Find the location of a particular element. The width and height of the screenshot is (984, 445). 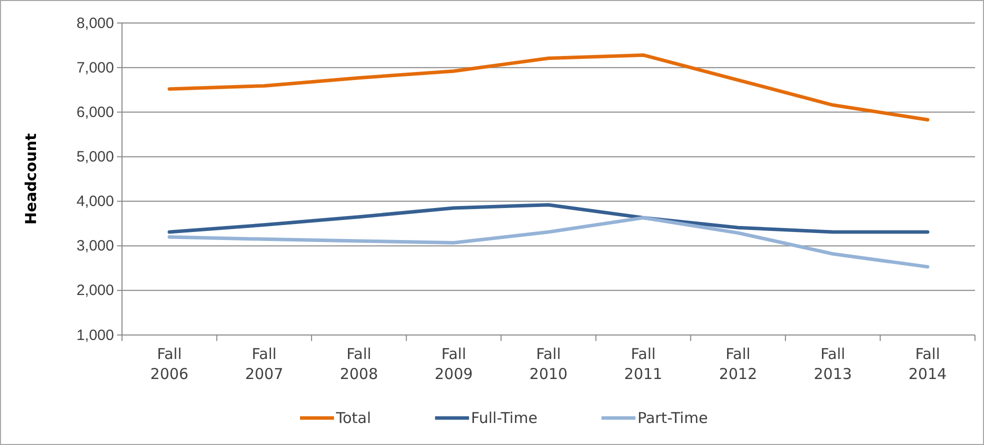

x-tick-label: Fall 2010 is located at coordinates (548, 364).